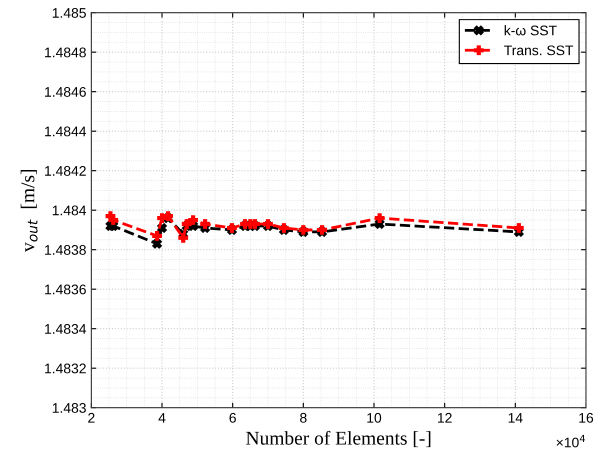 This screenshot has width=601, height=453. I want to click on y-tick-label: 1.4836, so click(65, 289).